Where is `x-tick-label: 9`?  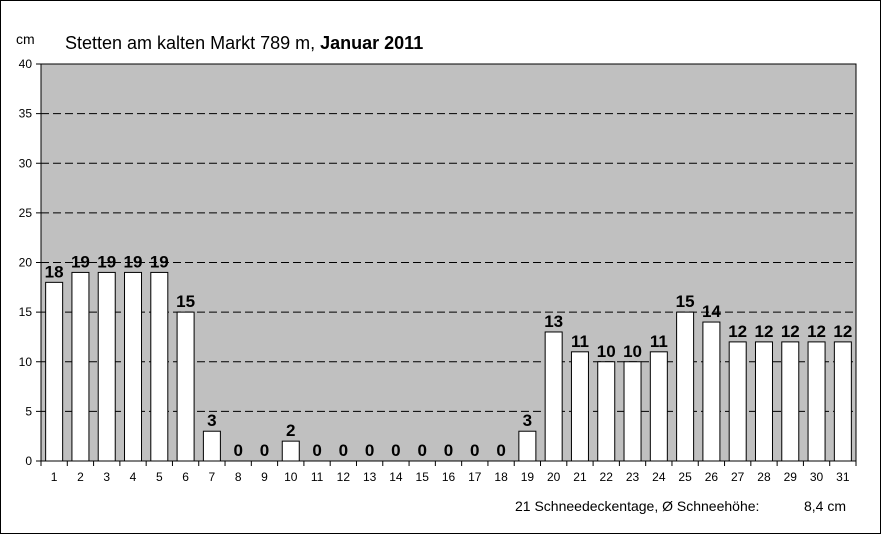 x-tick-label: 9 is located at coordinates (264, 477).